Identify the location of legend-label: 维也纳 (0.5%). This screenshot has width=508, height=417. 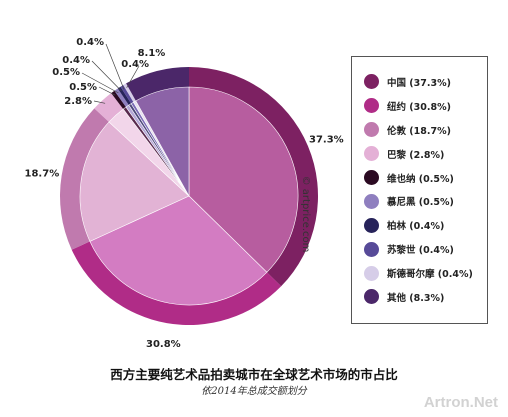
(420, 179).